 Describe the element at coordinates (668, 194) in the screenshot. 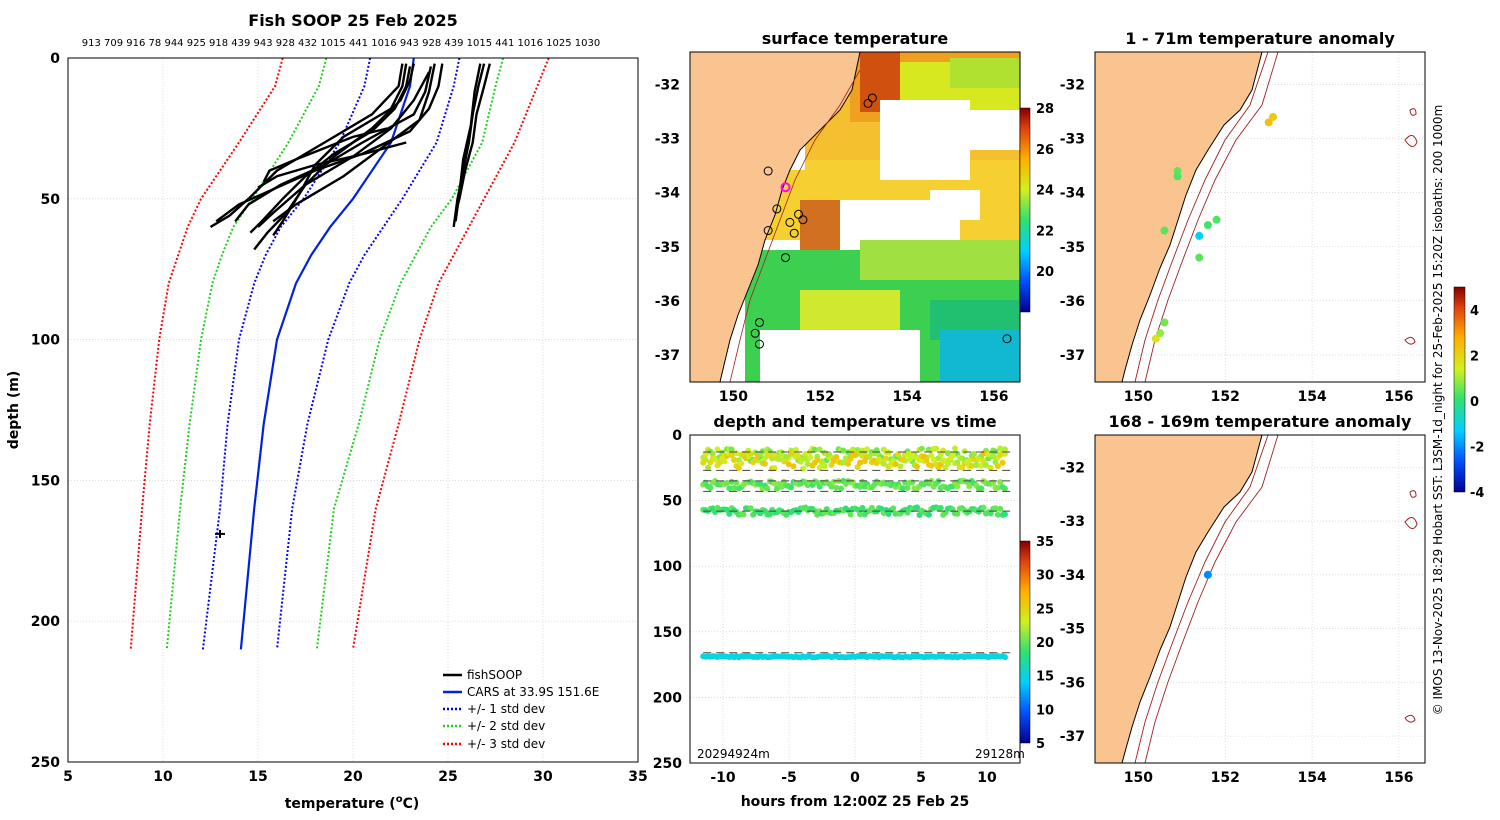

I see `sst-ytick: -34` at that location.